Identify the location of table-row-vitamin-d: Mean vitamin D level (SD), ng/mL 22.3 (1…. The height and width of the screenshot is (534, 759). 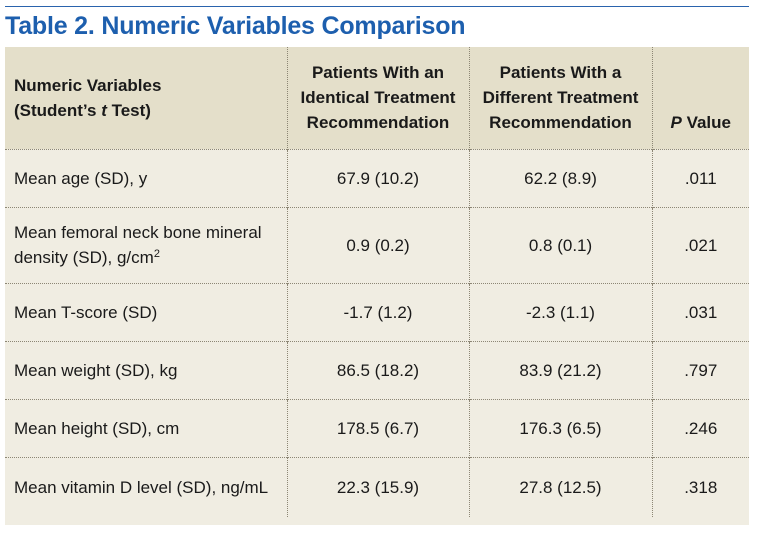
(377, 487).